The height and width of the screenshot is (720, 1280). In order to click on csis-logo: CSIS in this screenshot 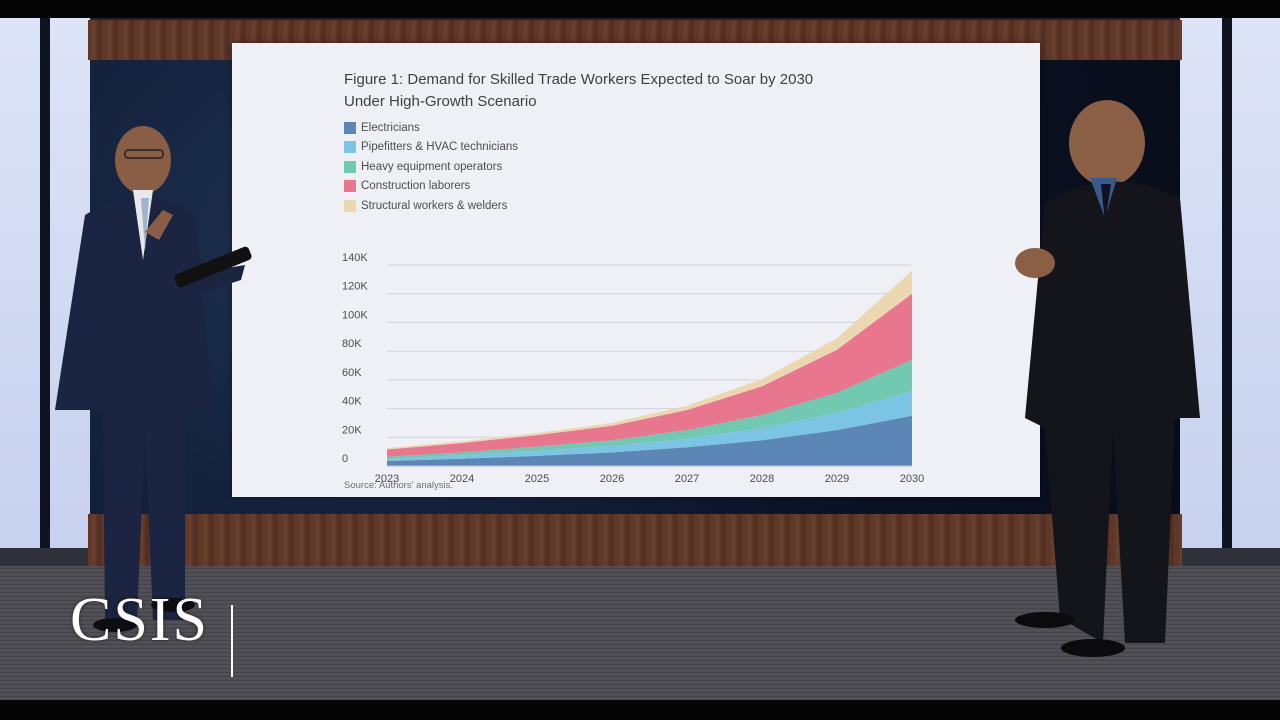, I will do `click(139, 620)`.